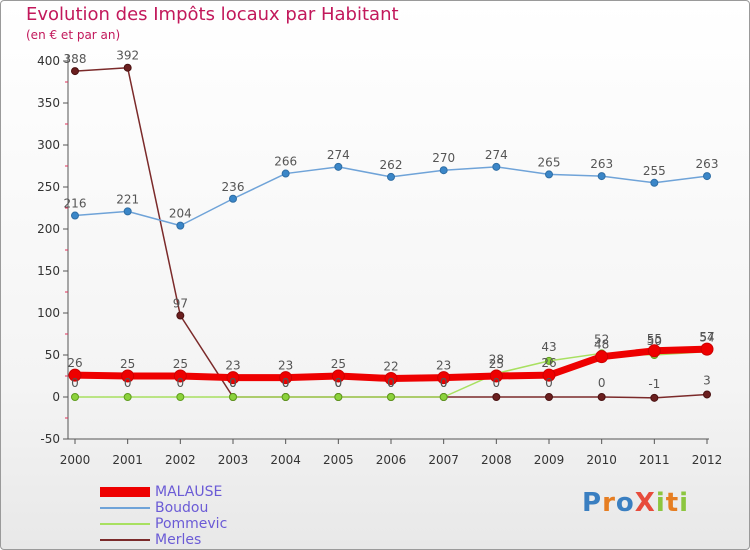 The image size is (750, 550). Describe the element at coordinates (443, 460) in the screenshot. I see `x-tick-label: 2007` at that location.